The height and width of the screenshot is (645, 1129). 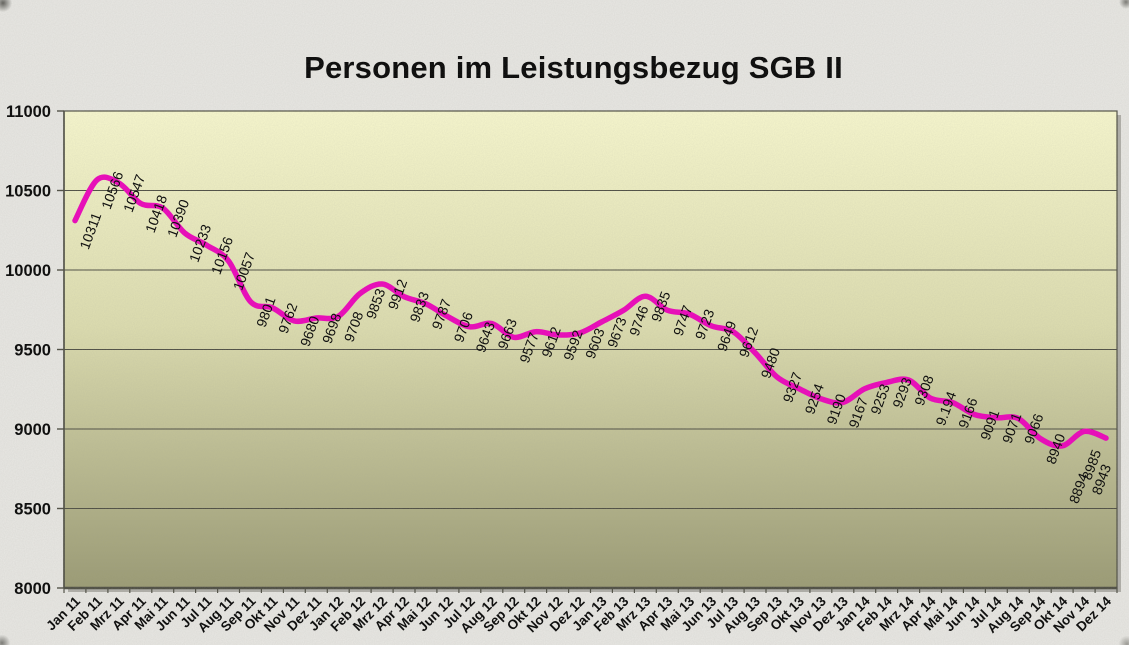 What do you see at coordinates (28, 192) in the screenshot?
I see `y-axis-label: 10500` at bounding box center [28, 192].